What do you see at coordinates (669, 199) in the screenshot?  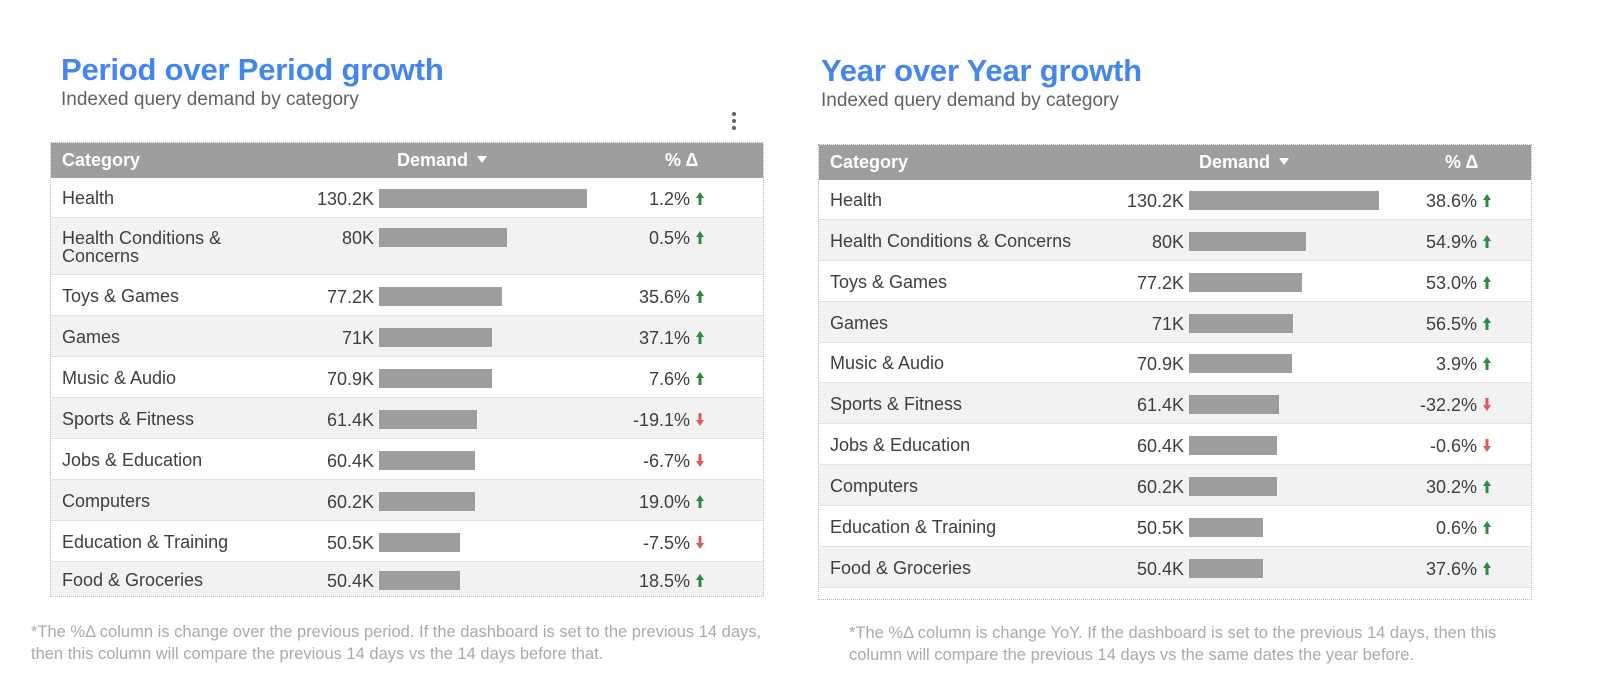 I see `pct-change-value: 1.2%` at bounding box center [669, 199].